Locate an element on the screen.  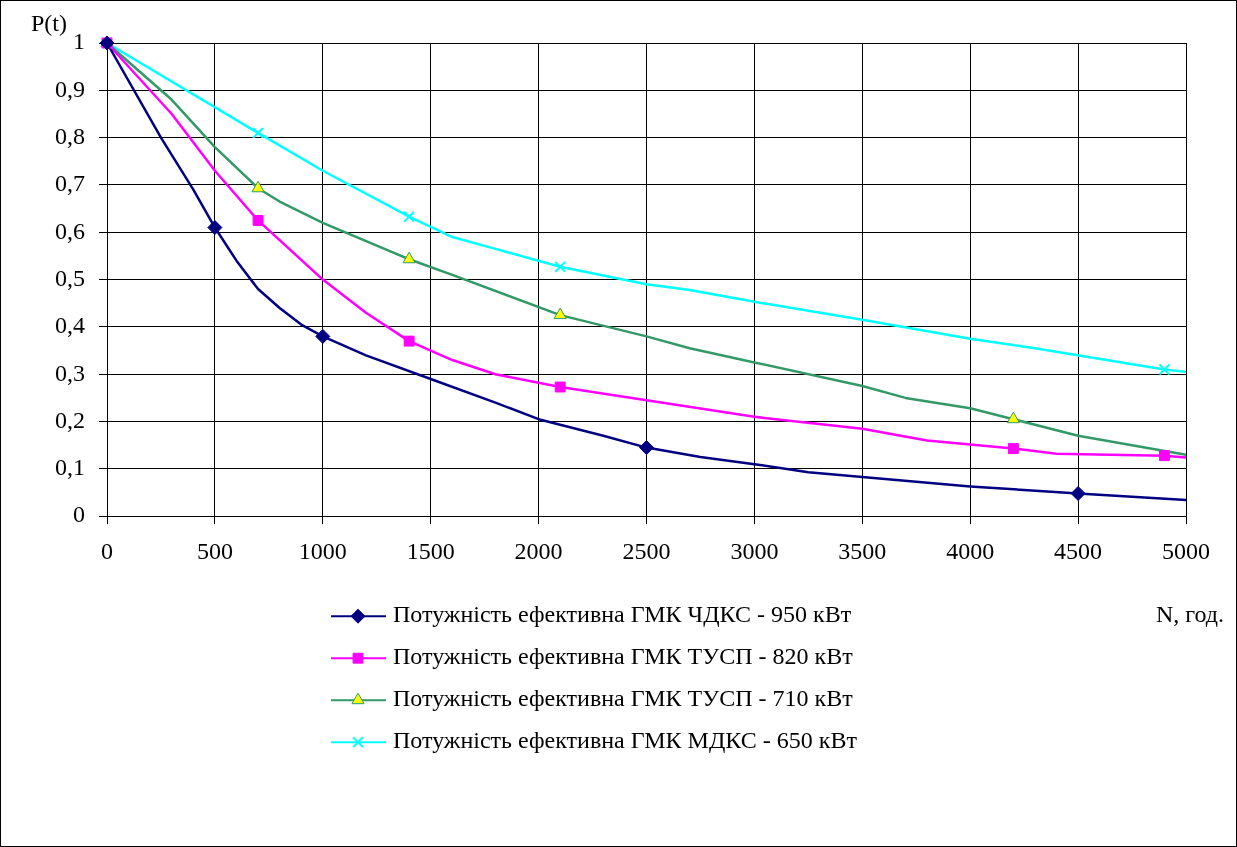
x-tick-label: 2500 is located at coordinates (646, 550).